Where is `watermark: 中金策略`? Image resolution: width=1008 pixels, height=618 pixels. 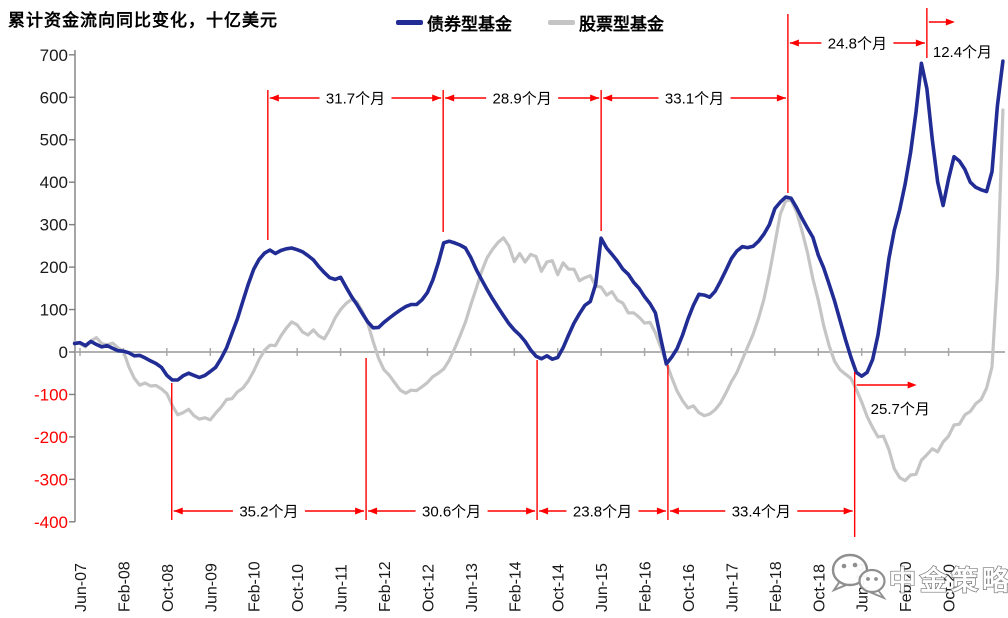 watermark: 中金策略 is located at coordinates (919, 577).